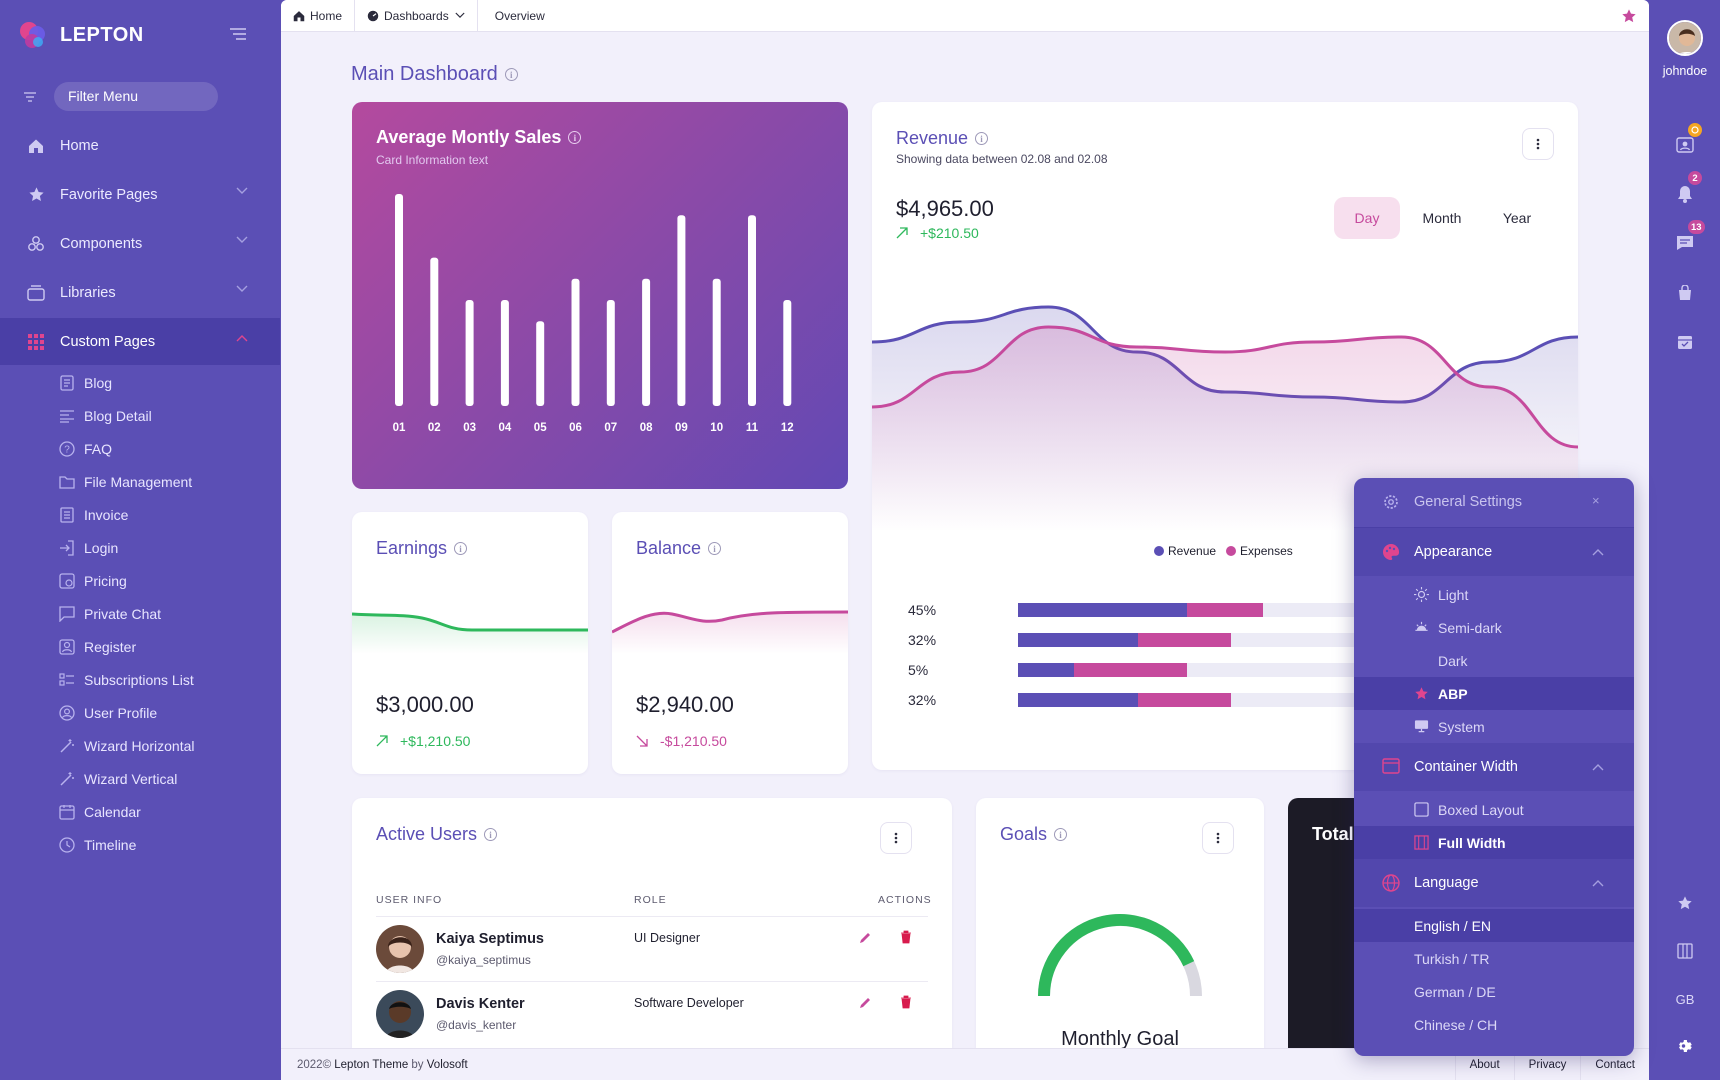 This screenshot has width=1720, height=1080. Describe the element at coordinates (1685, 951) in the screenshot. I see `layout-columns-icon` at that location.